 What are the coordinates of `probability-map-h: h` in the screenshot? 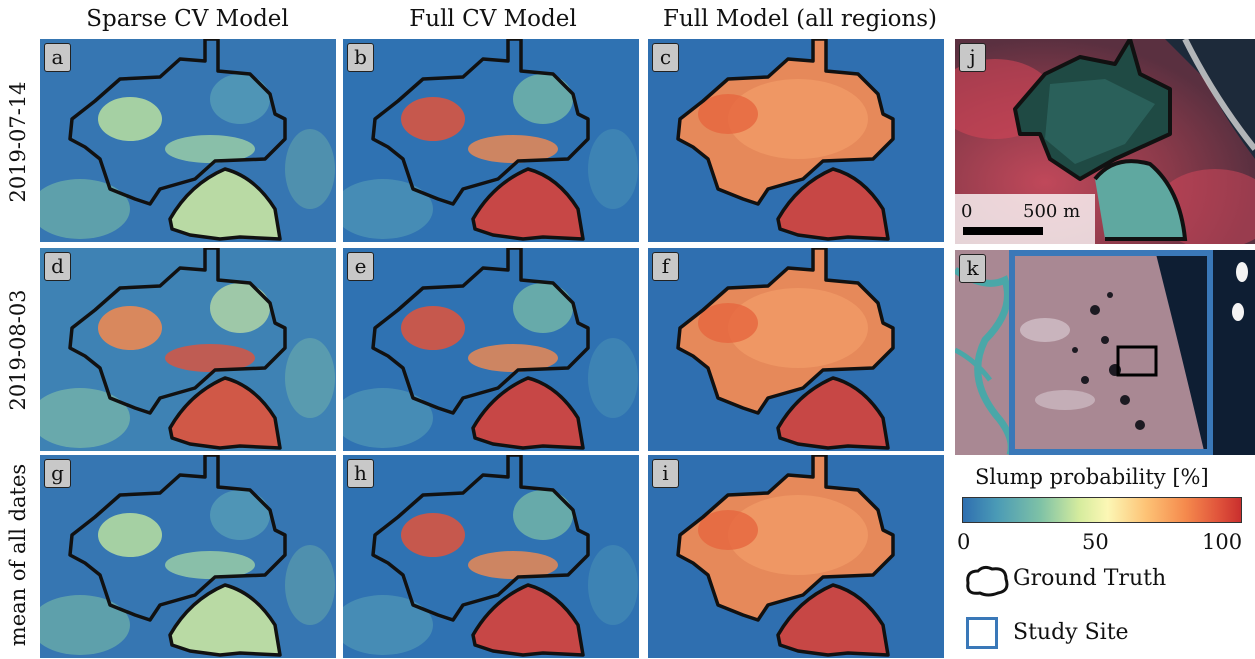 It's located at (491, 556).